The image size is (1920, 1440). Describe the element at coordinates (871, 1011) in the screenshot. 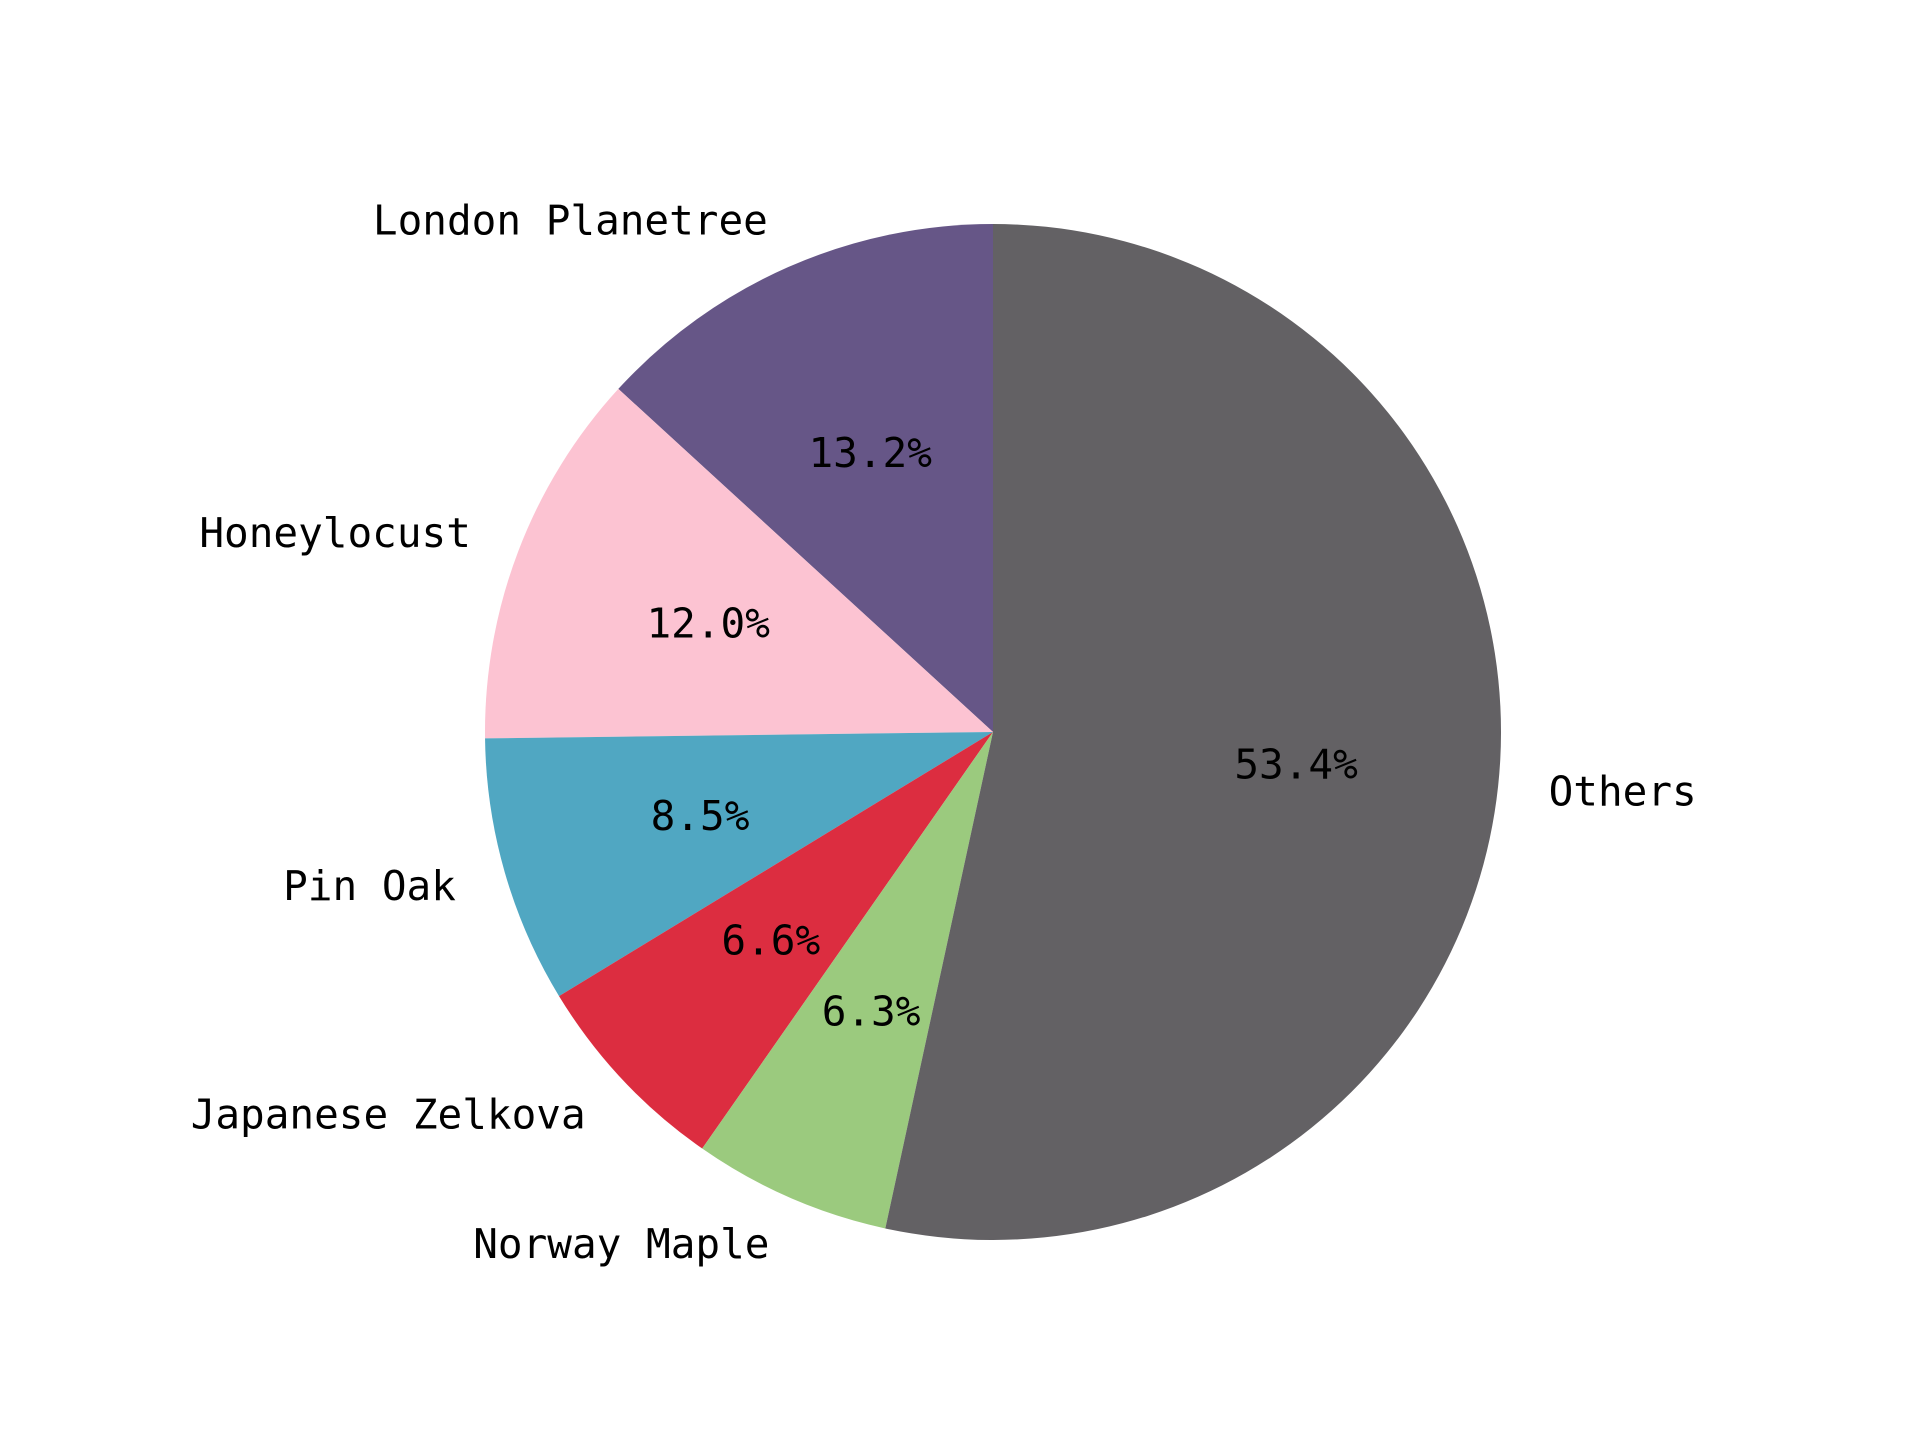

I see `pct-label-norway-maple: 6.3%` at that location.